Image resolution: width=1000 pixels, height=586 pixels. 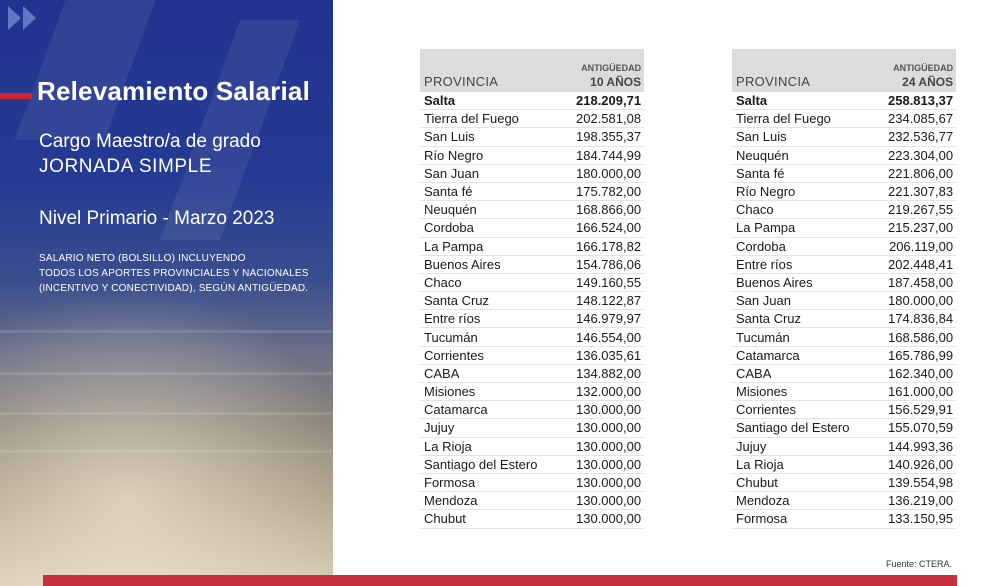 I want to click on salary-value: 140.926,00, so click(x=922, y=464).